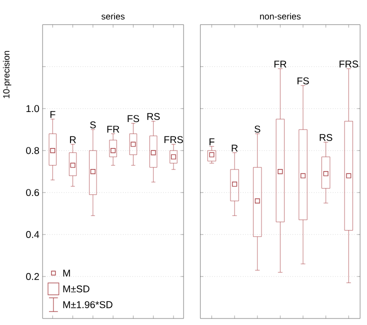  Describe the element at coordinates (33, 192) in the screenshot. I see `y-tick-label: 0.6` at that location.